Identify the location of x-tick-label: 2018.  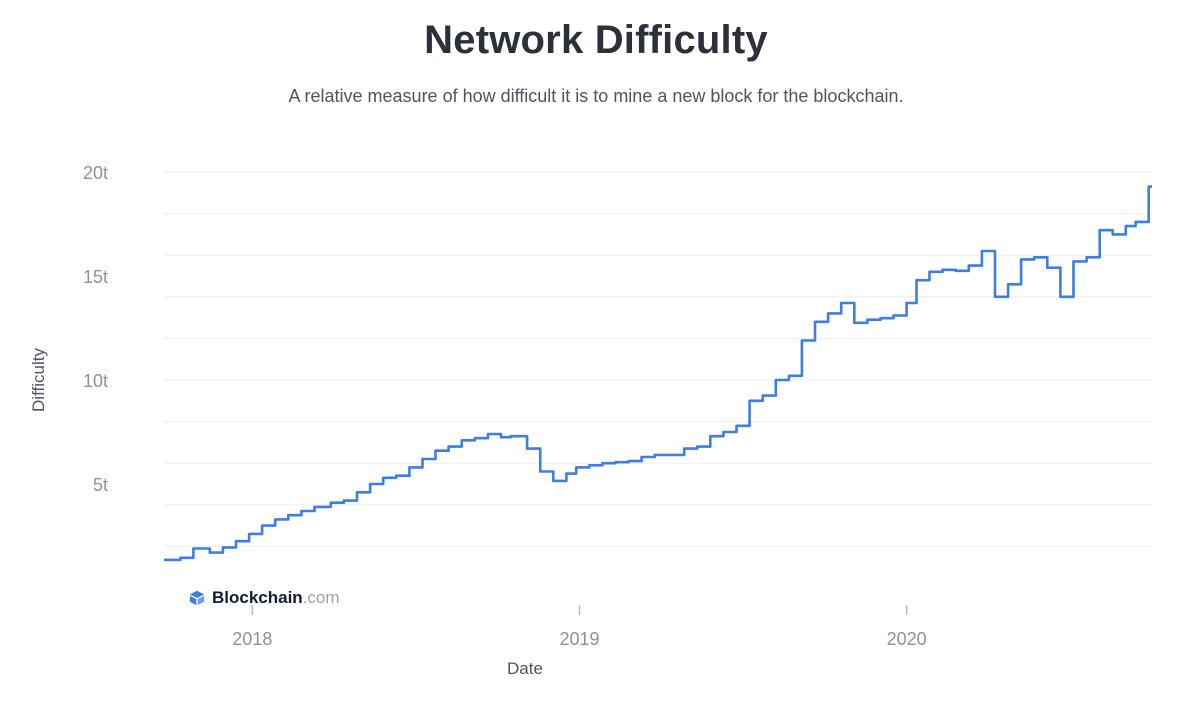
(252, 639).